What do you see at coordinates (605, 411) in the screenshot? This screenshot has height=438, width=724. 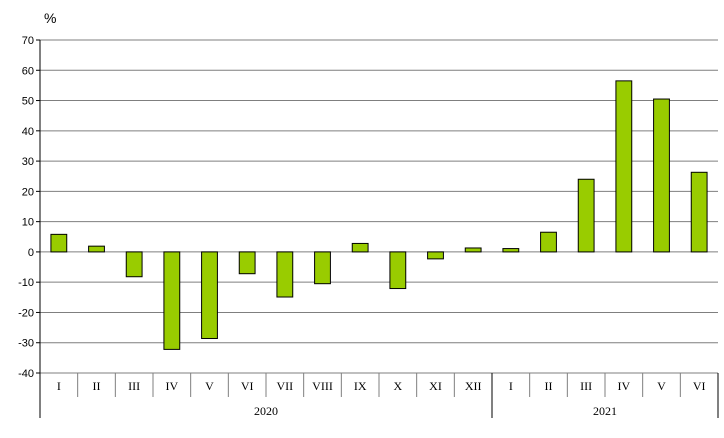 I see `year-label: 2021` at bounding box center [605, 411].